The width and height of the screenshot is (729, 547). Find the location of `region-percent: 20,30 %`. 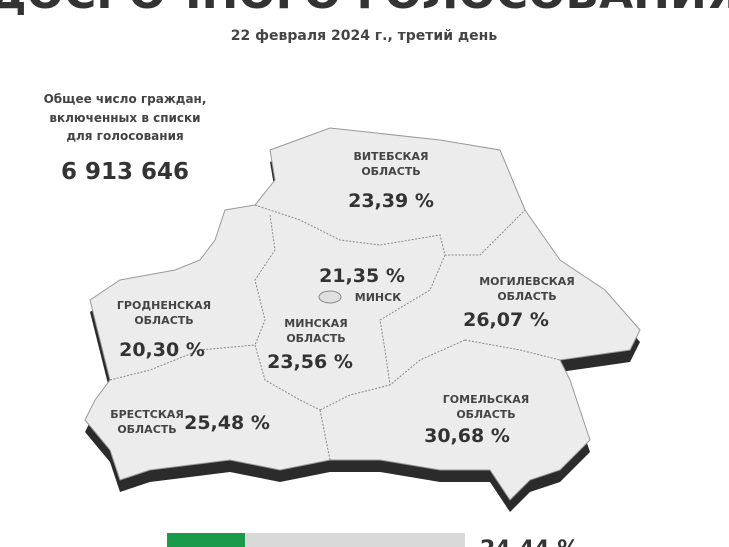

region-percent: 20,30 % is located at coordinates (162, 350).